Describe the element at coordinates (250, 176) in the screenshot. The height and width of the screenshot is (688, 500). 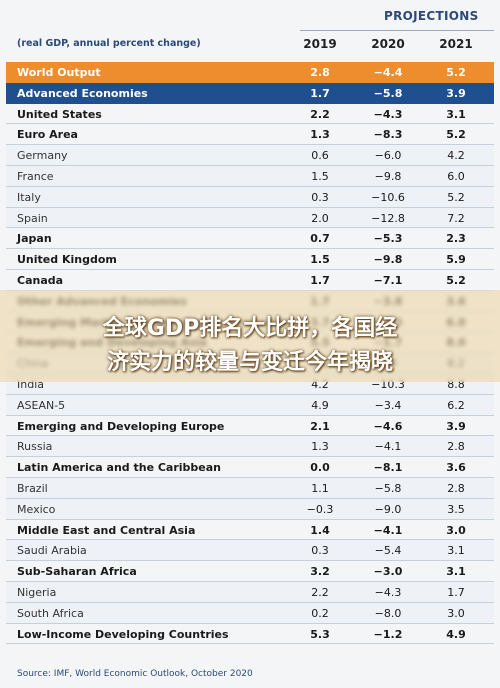
I see `table-row: France 1.5 −9.8 6.0` at that location.